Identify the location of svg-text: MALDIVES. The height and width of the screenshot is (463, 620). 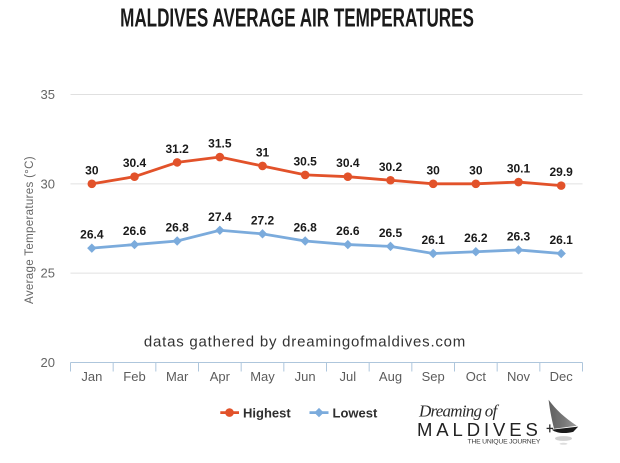
(479, 429).